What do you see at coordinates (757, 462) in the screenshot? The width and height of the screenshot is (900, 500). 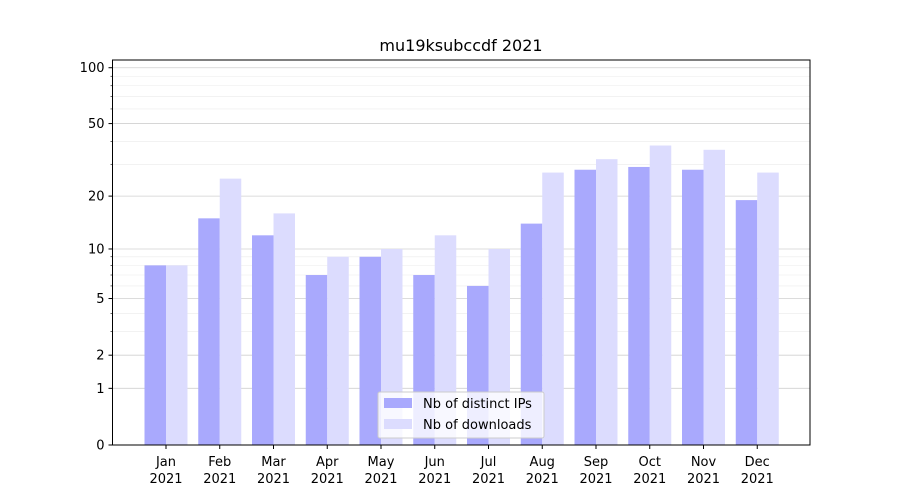 I see `x-tick-label-month: Dec` at bounding box center [757, 462].